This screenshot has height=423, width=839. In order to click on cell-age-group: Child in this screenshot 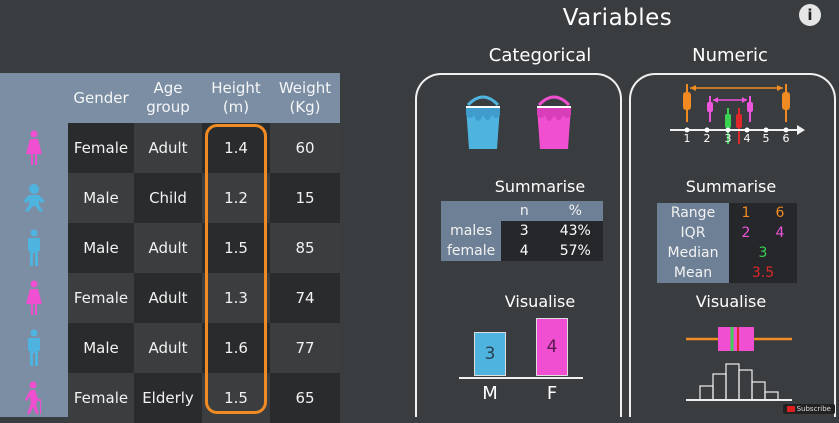, I will do `click(168, 198)`.